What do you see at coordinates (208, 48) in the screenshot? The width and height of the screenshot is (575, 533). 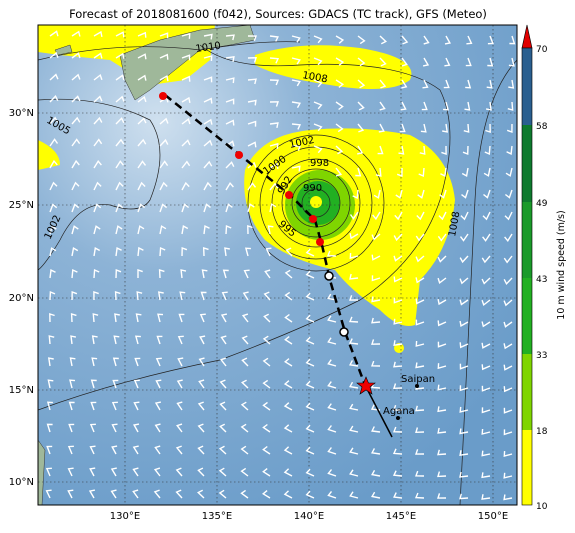 I see `isobar-label: 1010` at bounding box center [208, 48].